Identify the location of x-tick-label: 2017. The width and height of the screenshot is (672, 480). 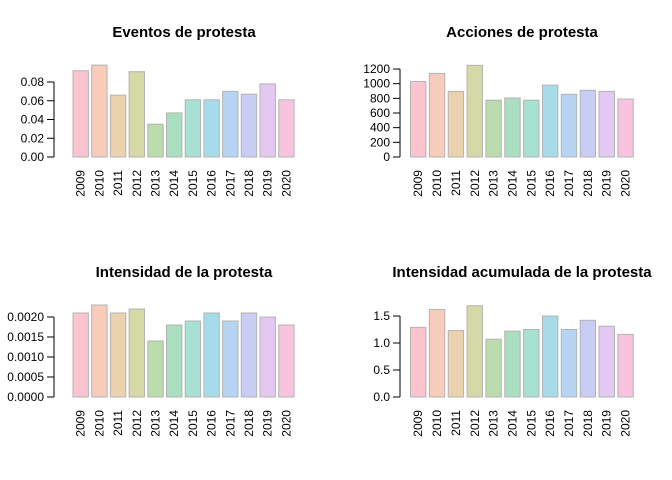
(230, 183).